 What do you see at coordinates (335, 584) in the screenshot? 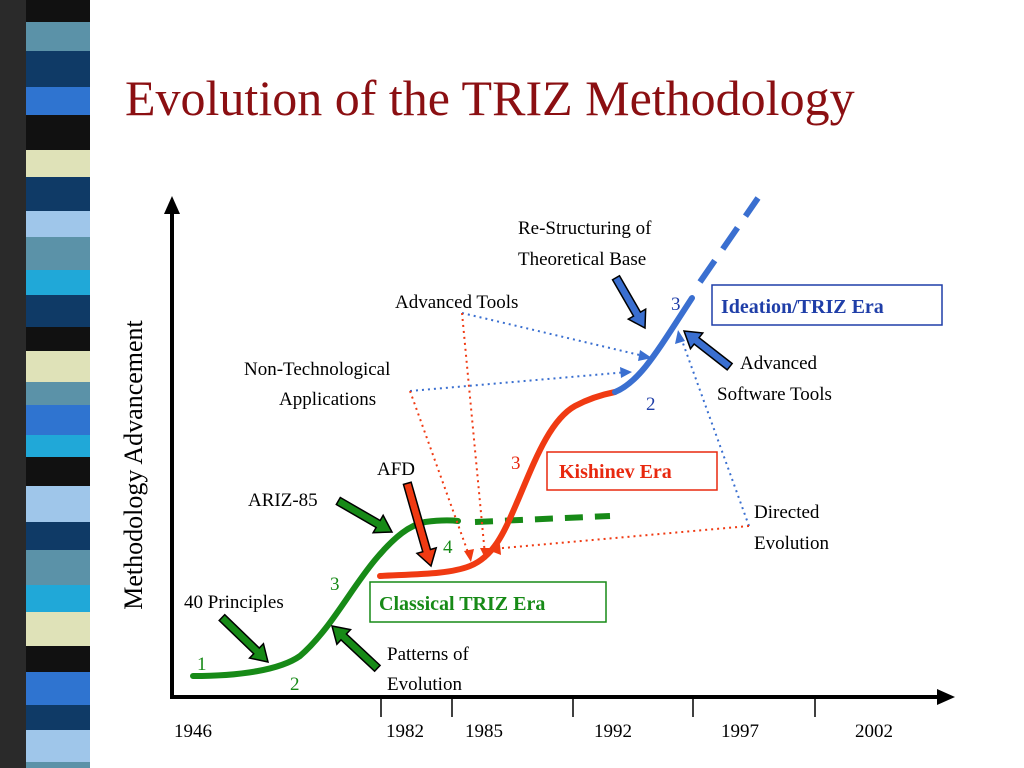
I see `classical-stage-3: 3` at bounding box center [335, 584].